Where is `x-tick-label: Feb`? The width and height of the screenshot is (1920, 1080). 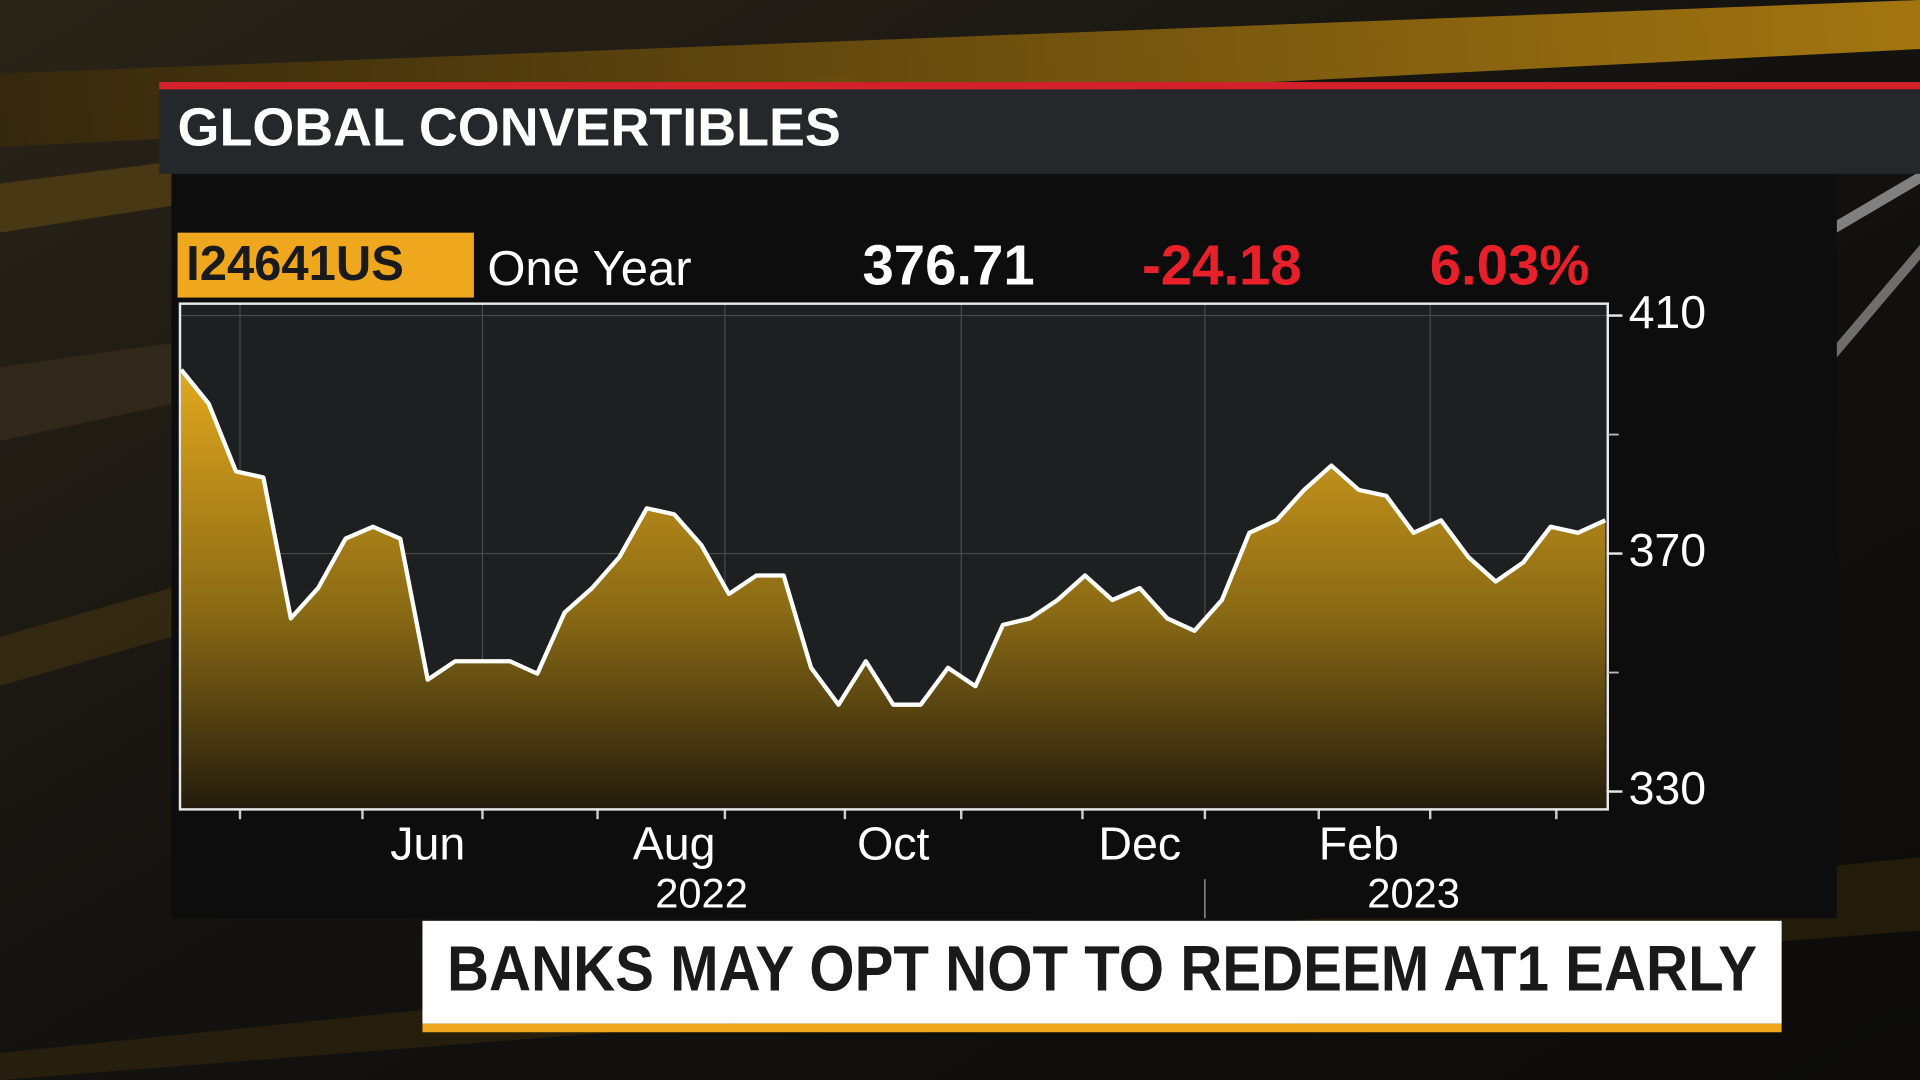
x-tick-label: Feb is located at coordinates (1359, 844).